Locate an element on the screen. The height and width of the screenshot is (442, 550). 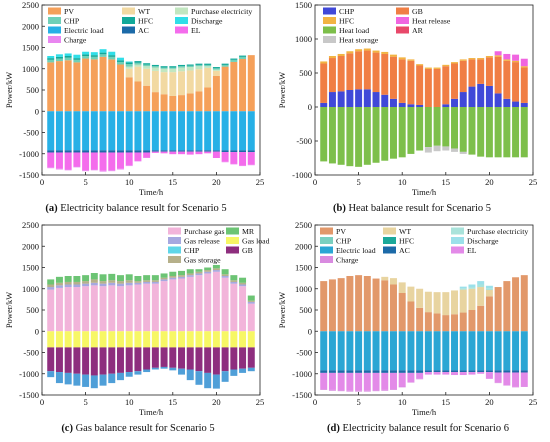
legend-label: Purchase gas is located at coordinates (204, 231).